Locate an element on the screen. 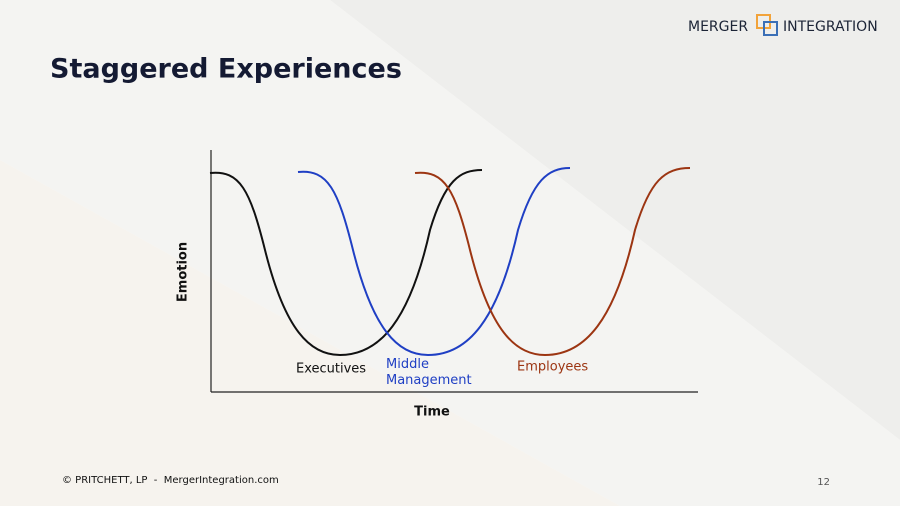  slide-title: Staggered Experiences is located at coordinates (226, 69).